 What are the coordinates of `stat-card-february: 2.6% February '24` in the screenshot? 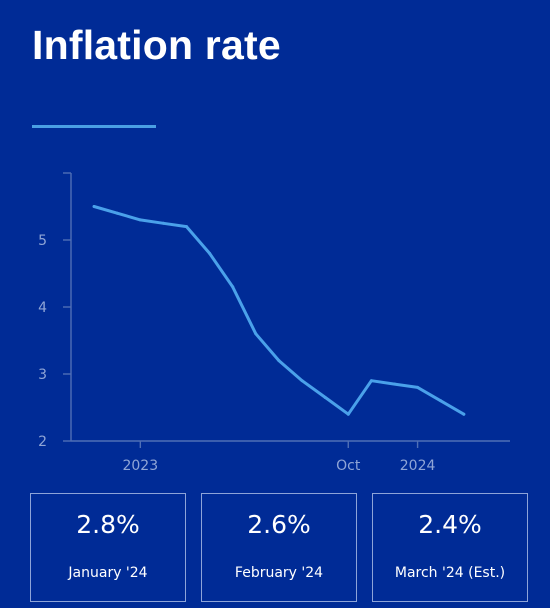 It's located at (279, 547).